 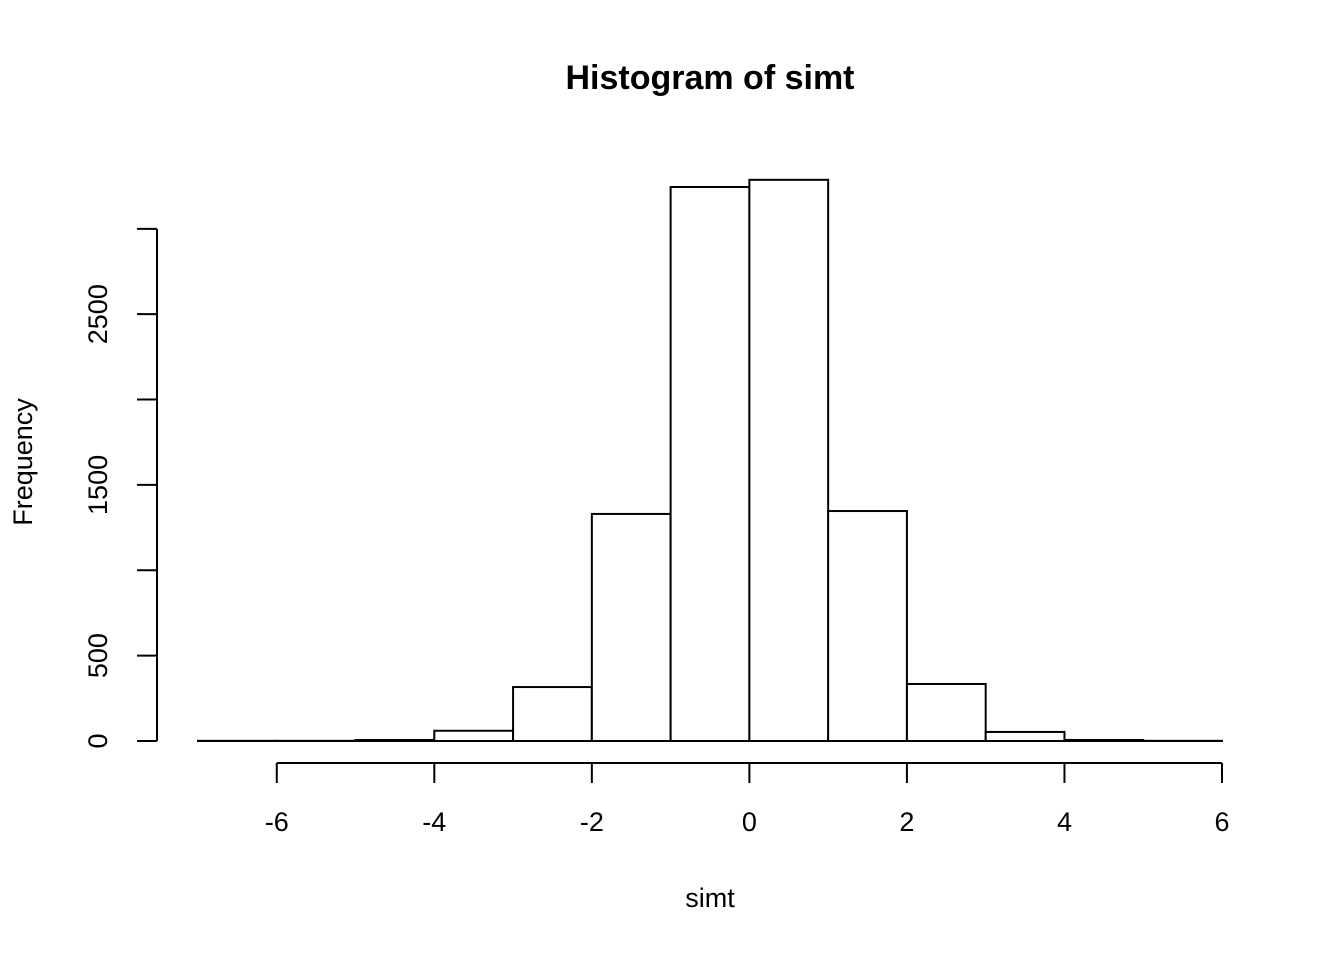 I want to click on x-tick-label: -2, so click(x=592, y=822).